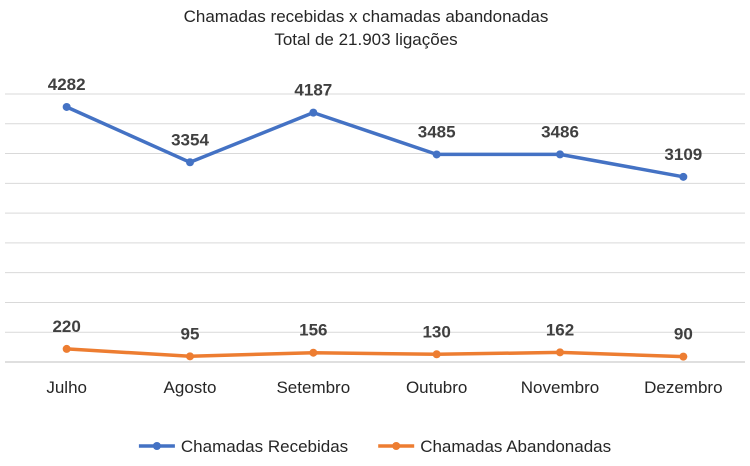 This screenshot has height=466, width=750. What do you see at coordinates (67, 84) in the screenshot?
I see `data-label: 4282` at bounding box center [67, 84].